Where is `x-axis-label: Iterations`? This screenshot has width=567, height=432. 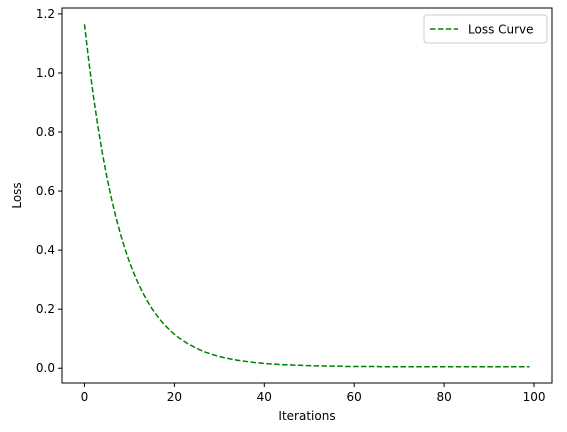 x-axis-label: Iterations is located at coordinates (306, 416).